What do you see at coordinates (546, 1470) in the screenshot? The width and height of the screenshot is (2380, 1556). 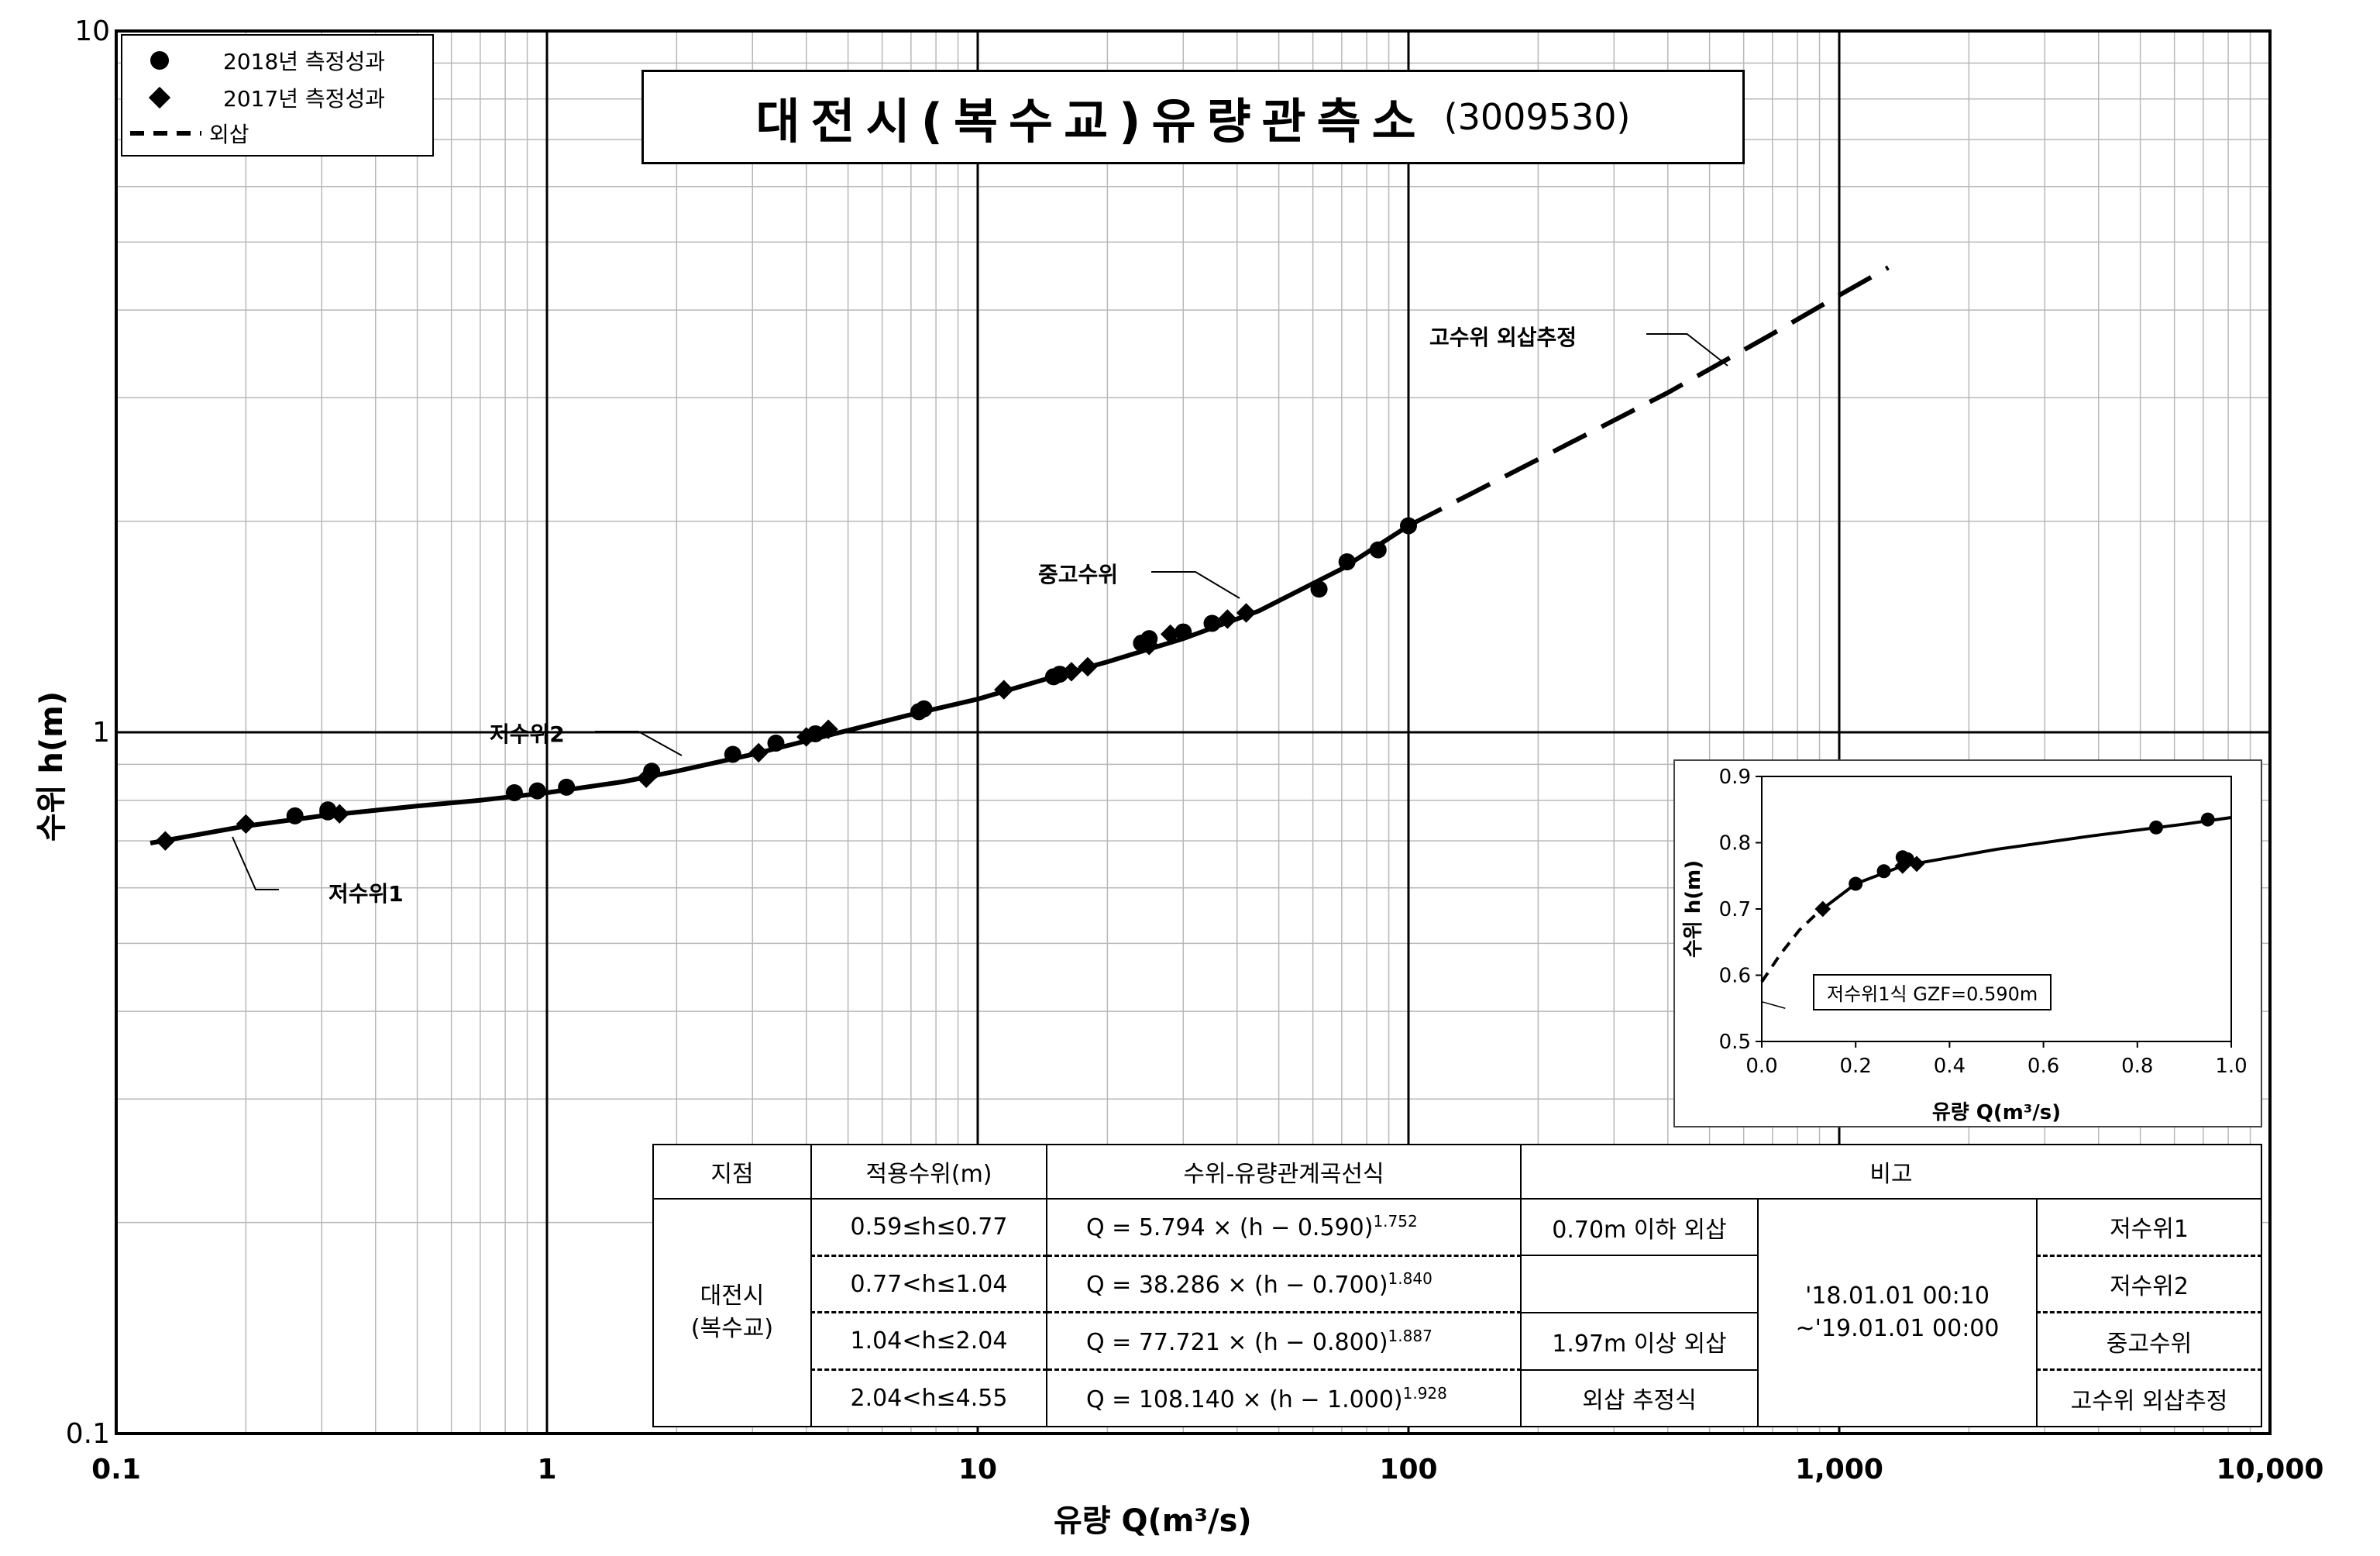 I see `x-tick-label: 1` at bounding box center [546, 1470].